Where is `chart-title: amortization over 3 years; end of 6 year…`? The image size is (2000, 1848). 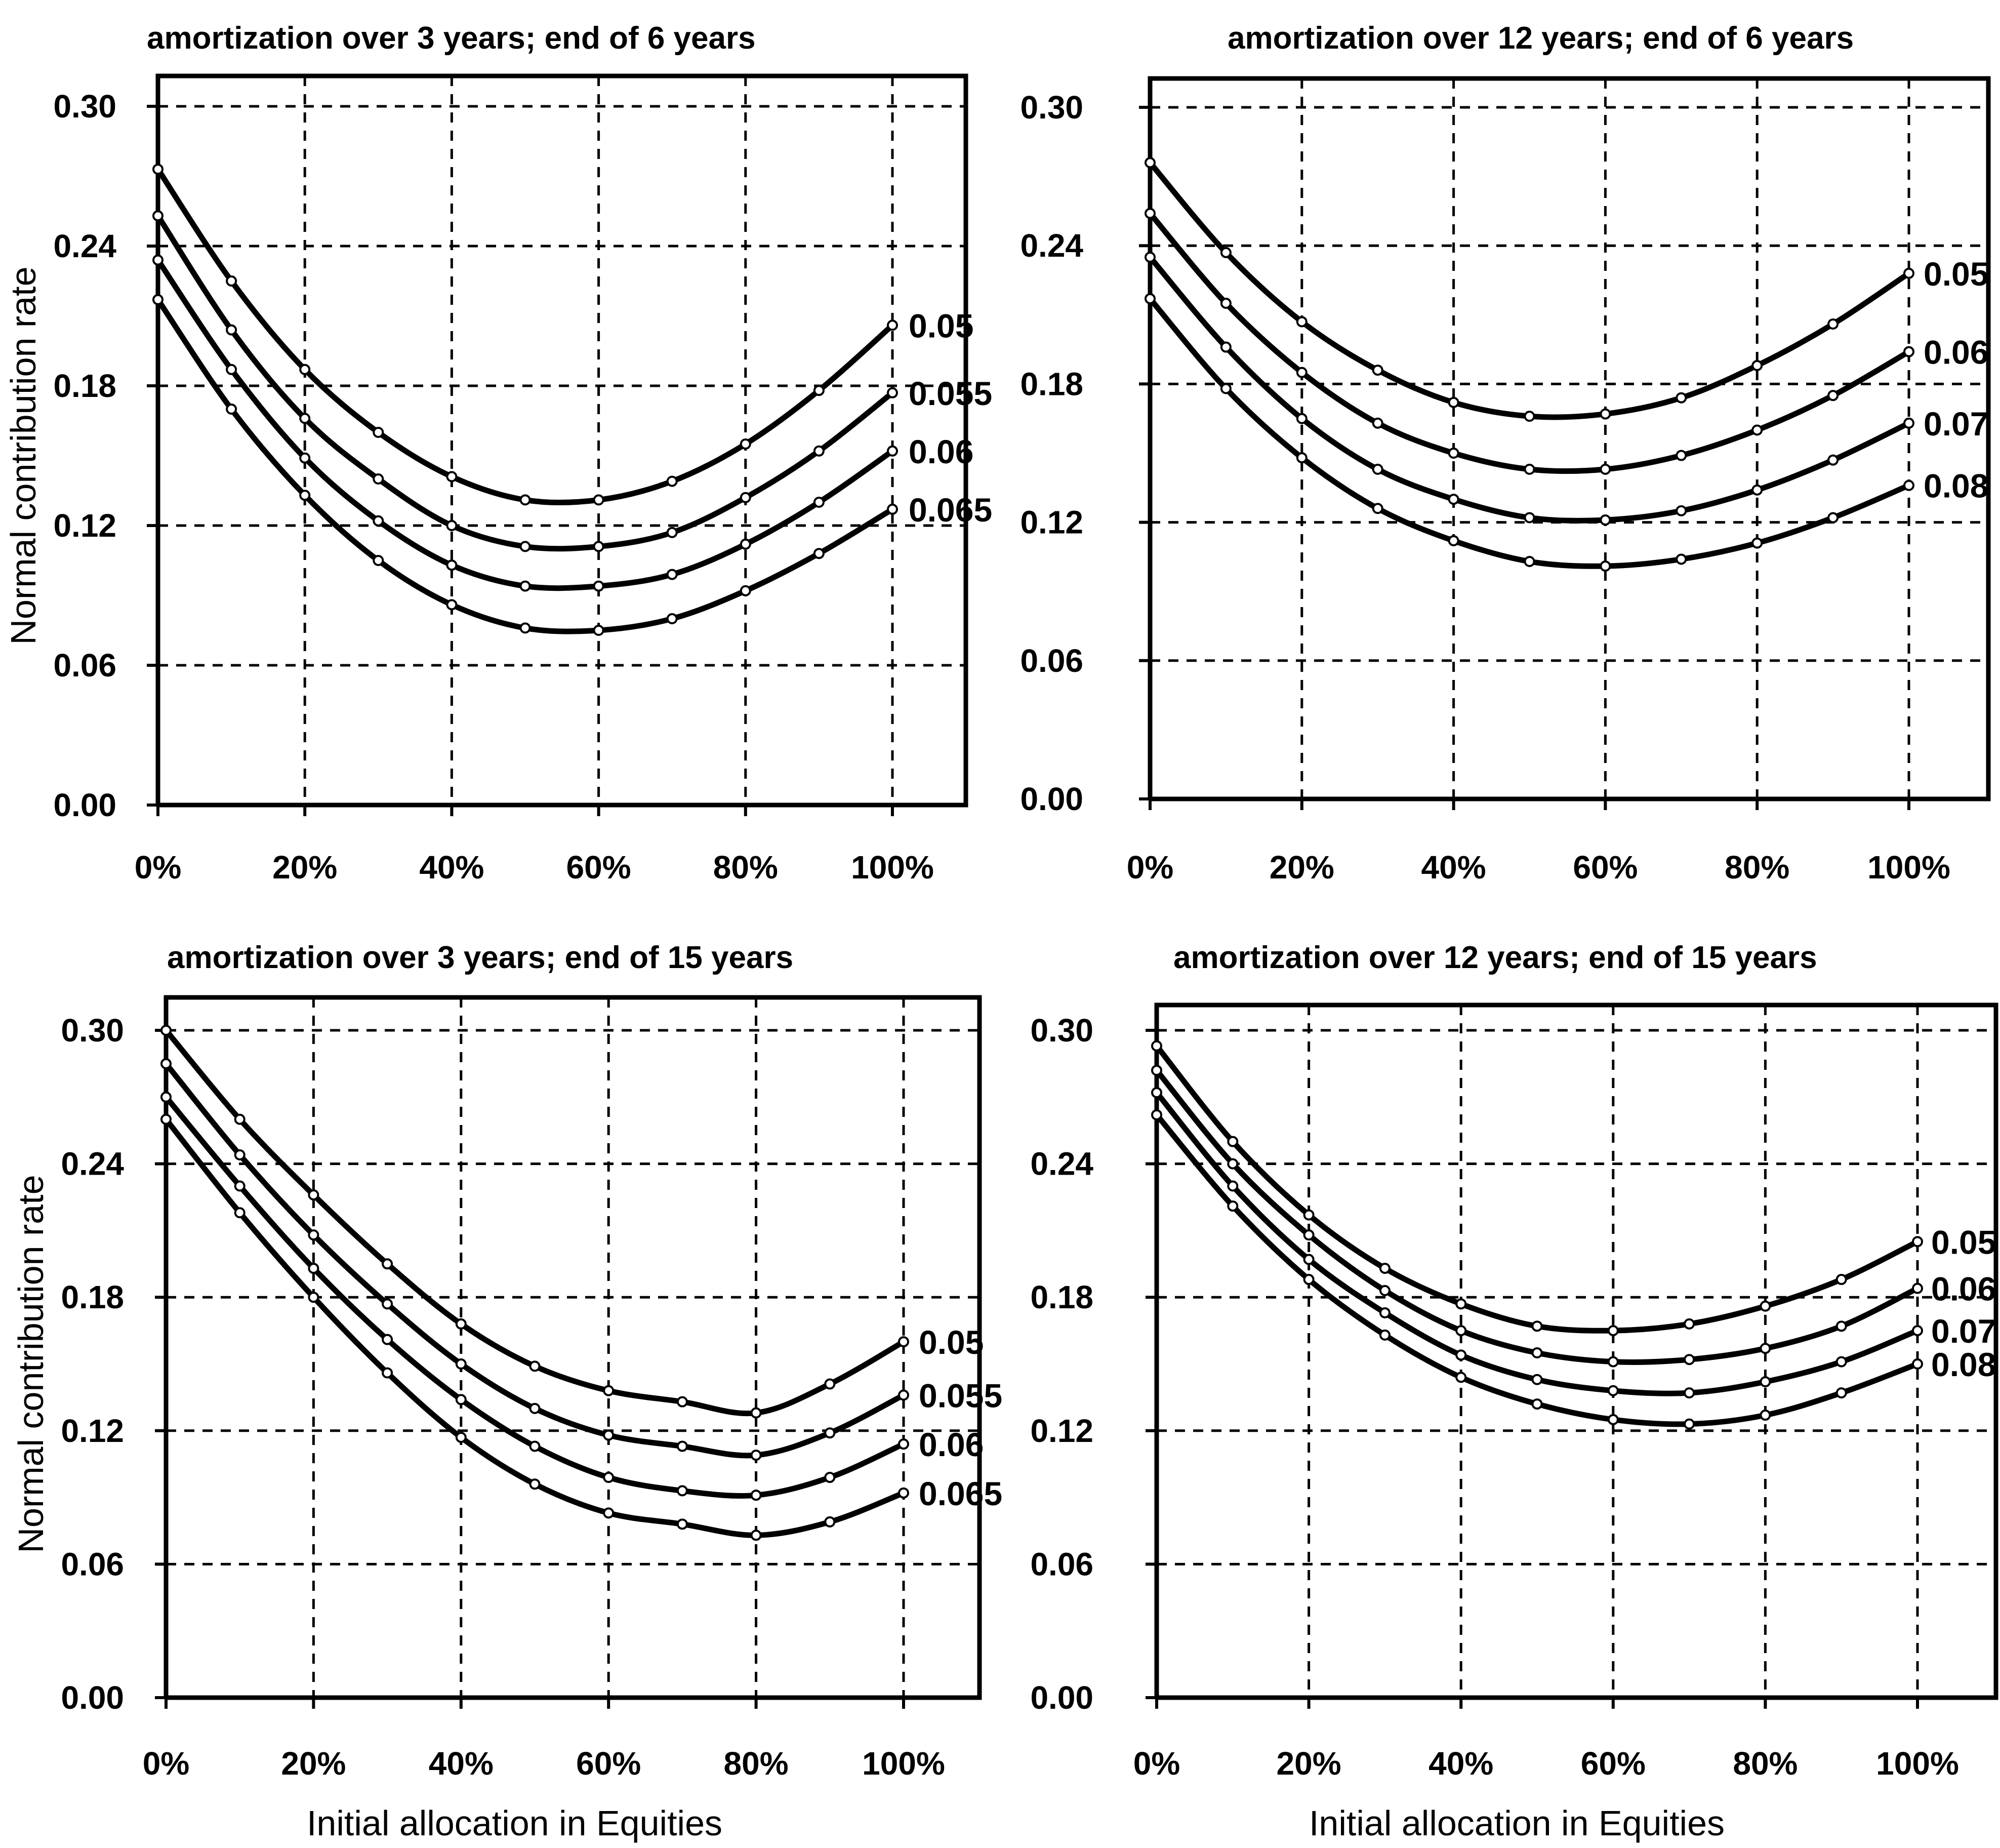 chart-title: amortization over 3 years; end of 6 year… is located at coordinates (451, 38).